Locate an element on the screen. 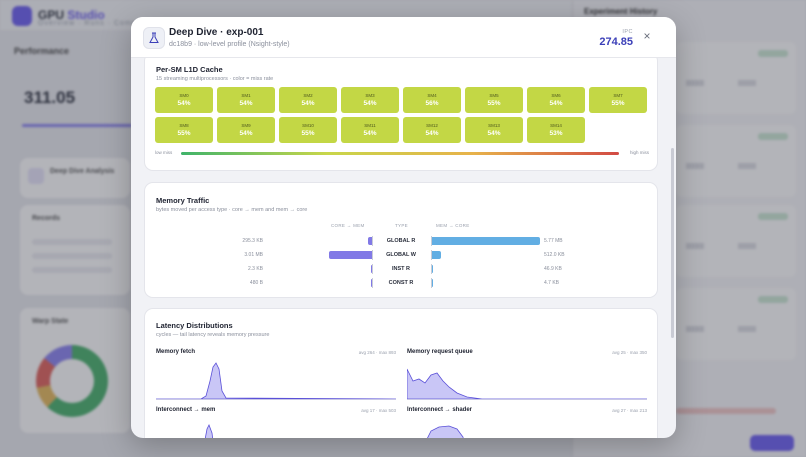 This screenshot has height=457, width=806. traffic-row: 480 B CONST R 4.7 KB is located at coordinates (402, 284).